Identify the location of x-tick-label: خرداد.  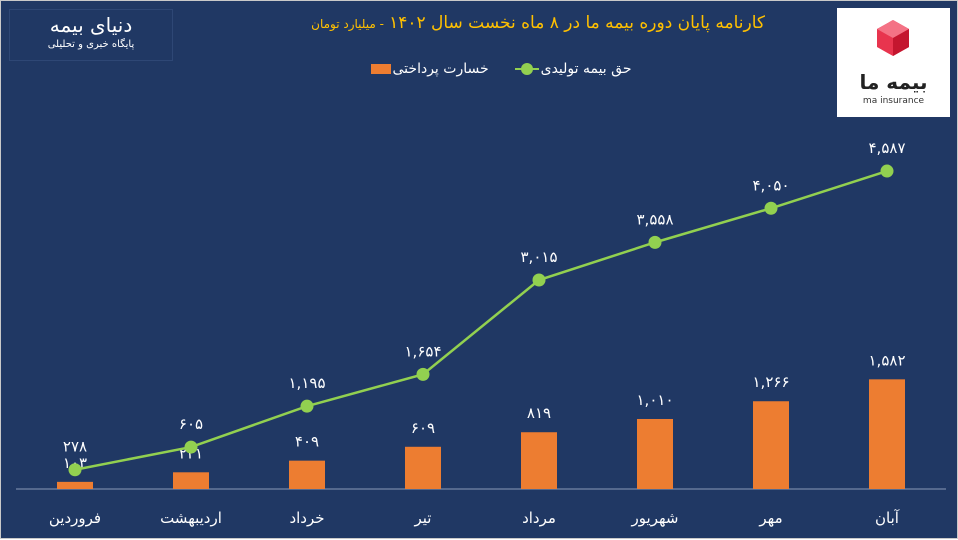
(306, 518).